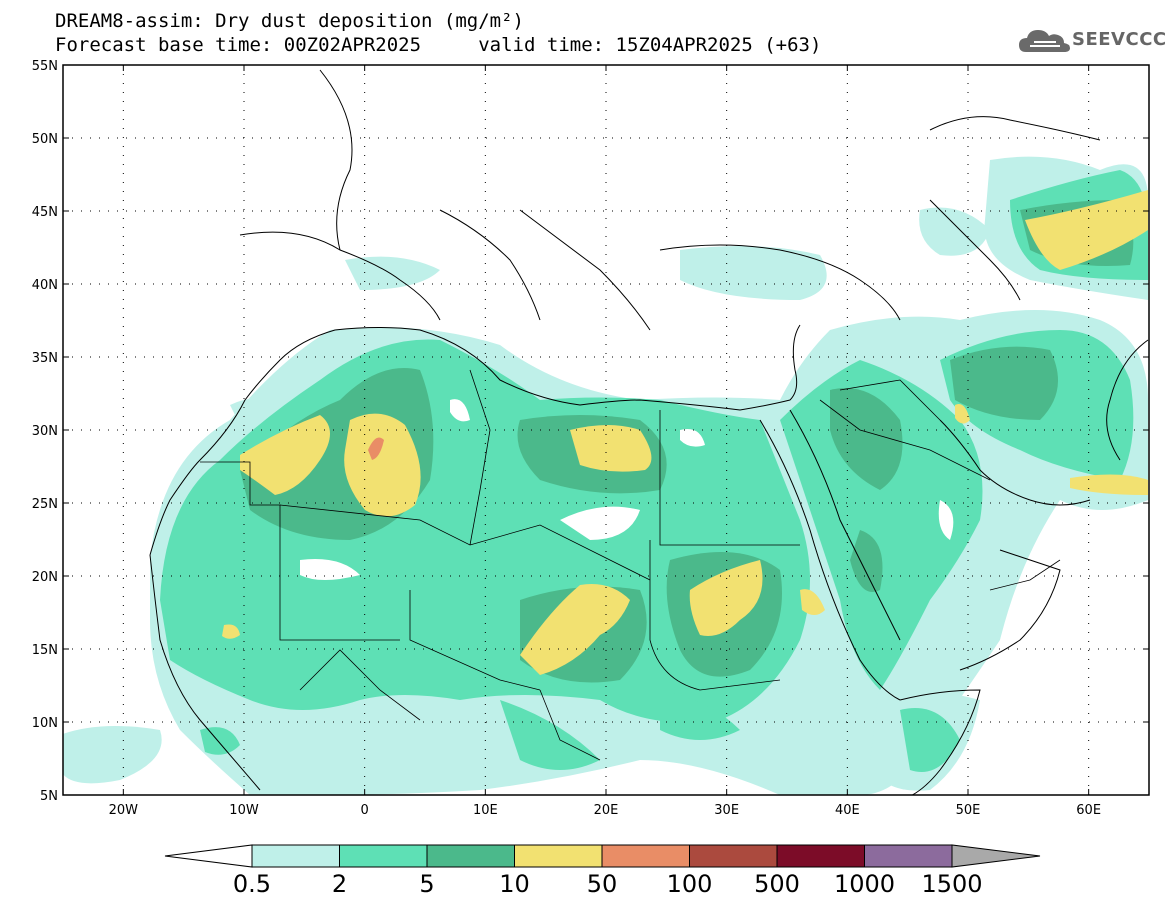 The width and height of the screenshot is (1165, 907). Describe the element at coordinates (45, 212) in the screenshot. I see `lat-tick-label: 45N` at that location.